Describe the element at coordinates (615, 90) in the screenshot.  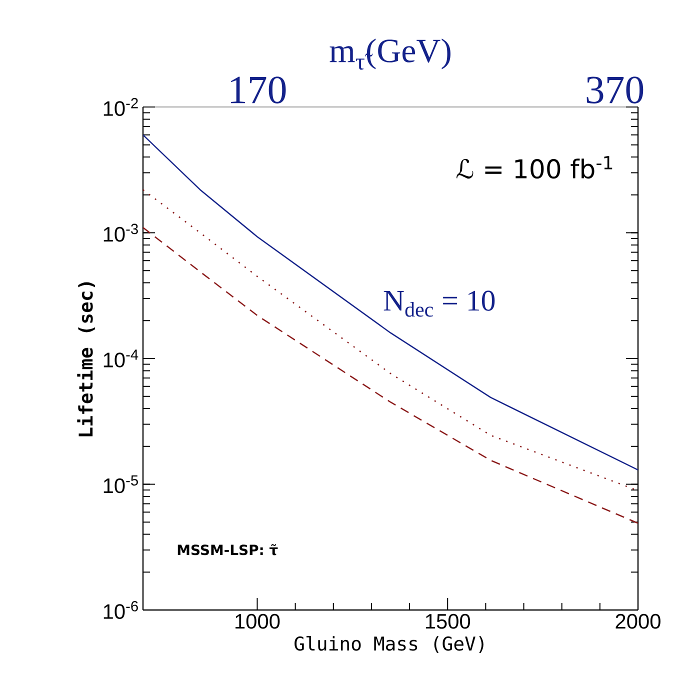
I see `x2-tick-label: 370` at that location.